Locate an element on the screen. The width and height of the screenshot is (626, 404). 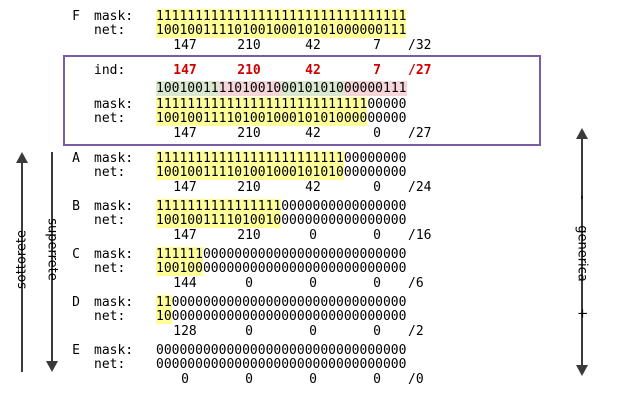
octet-values-row: 128 0 0 0/2 is located at coordinates (366, 332).